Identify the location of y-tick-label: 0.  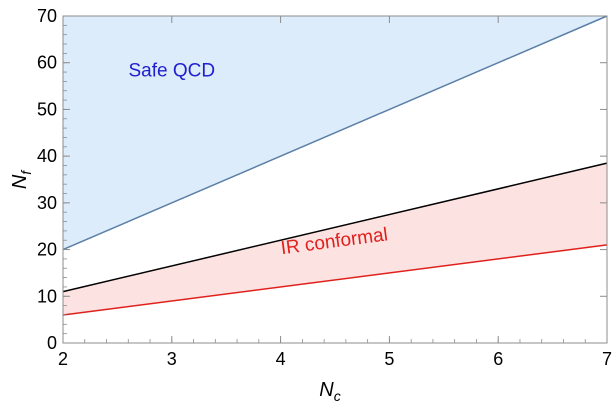
(52, 343).